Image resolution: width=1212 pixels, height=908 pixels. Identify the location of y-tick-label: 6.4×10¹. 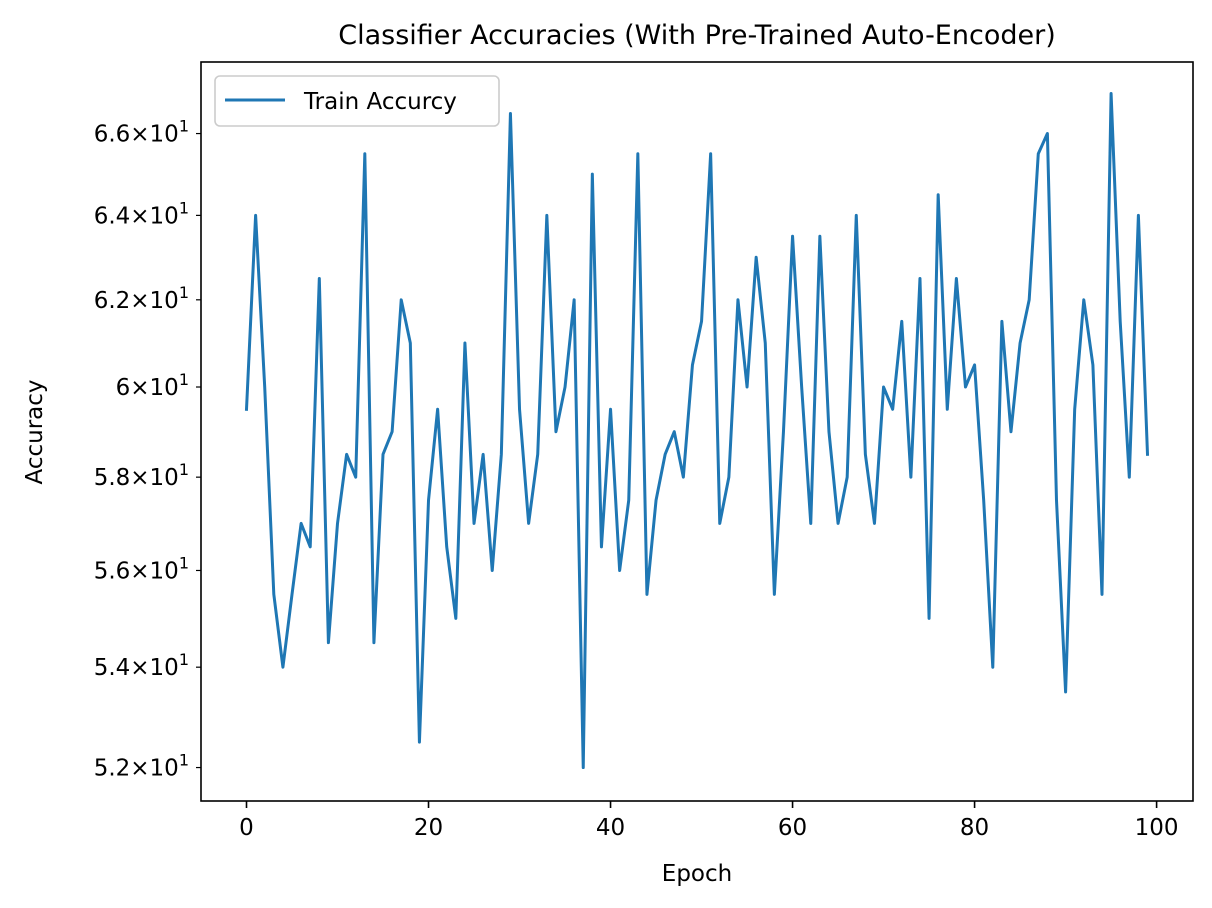
(141, 213).